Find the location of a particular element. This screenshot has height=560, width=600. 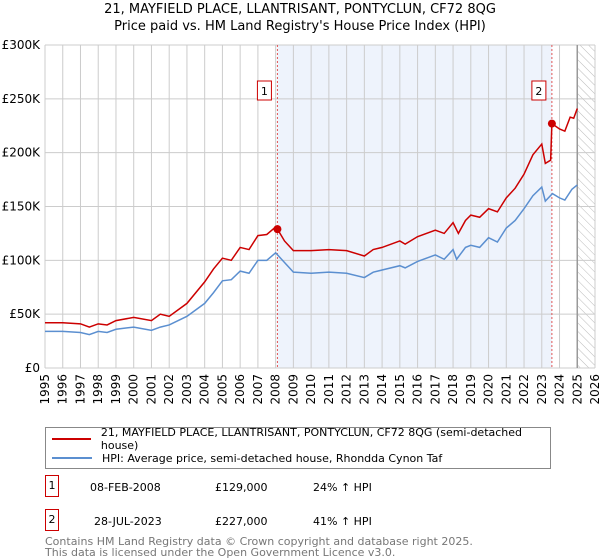

sale-badge: 1 is located at coordinates (52, 486).